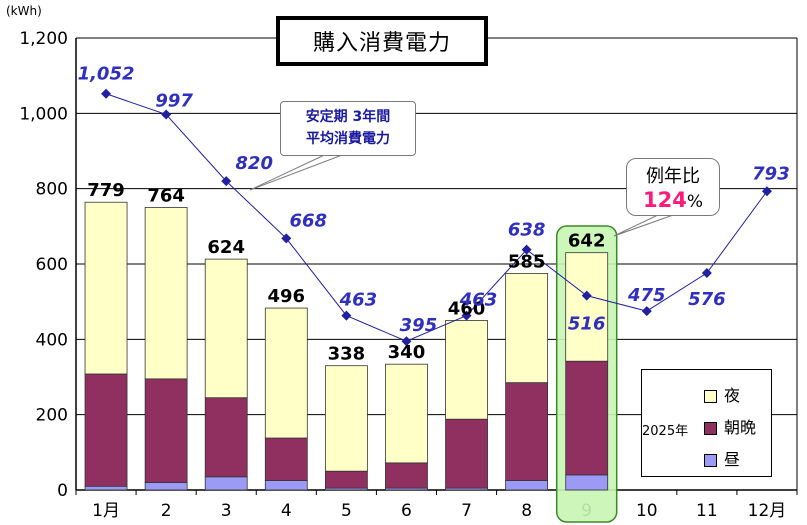  What do you see at coordinates (106, 74) in the screenshot?
I see `average-point-label: 1,052` at bounding box center [106, 74].